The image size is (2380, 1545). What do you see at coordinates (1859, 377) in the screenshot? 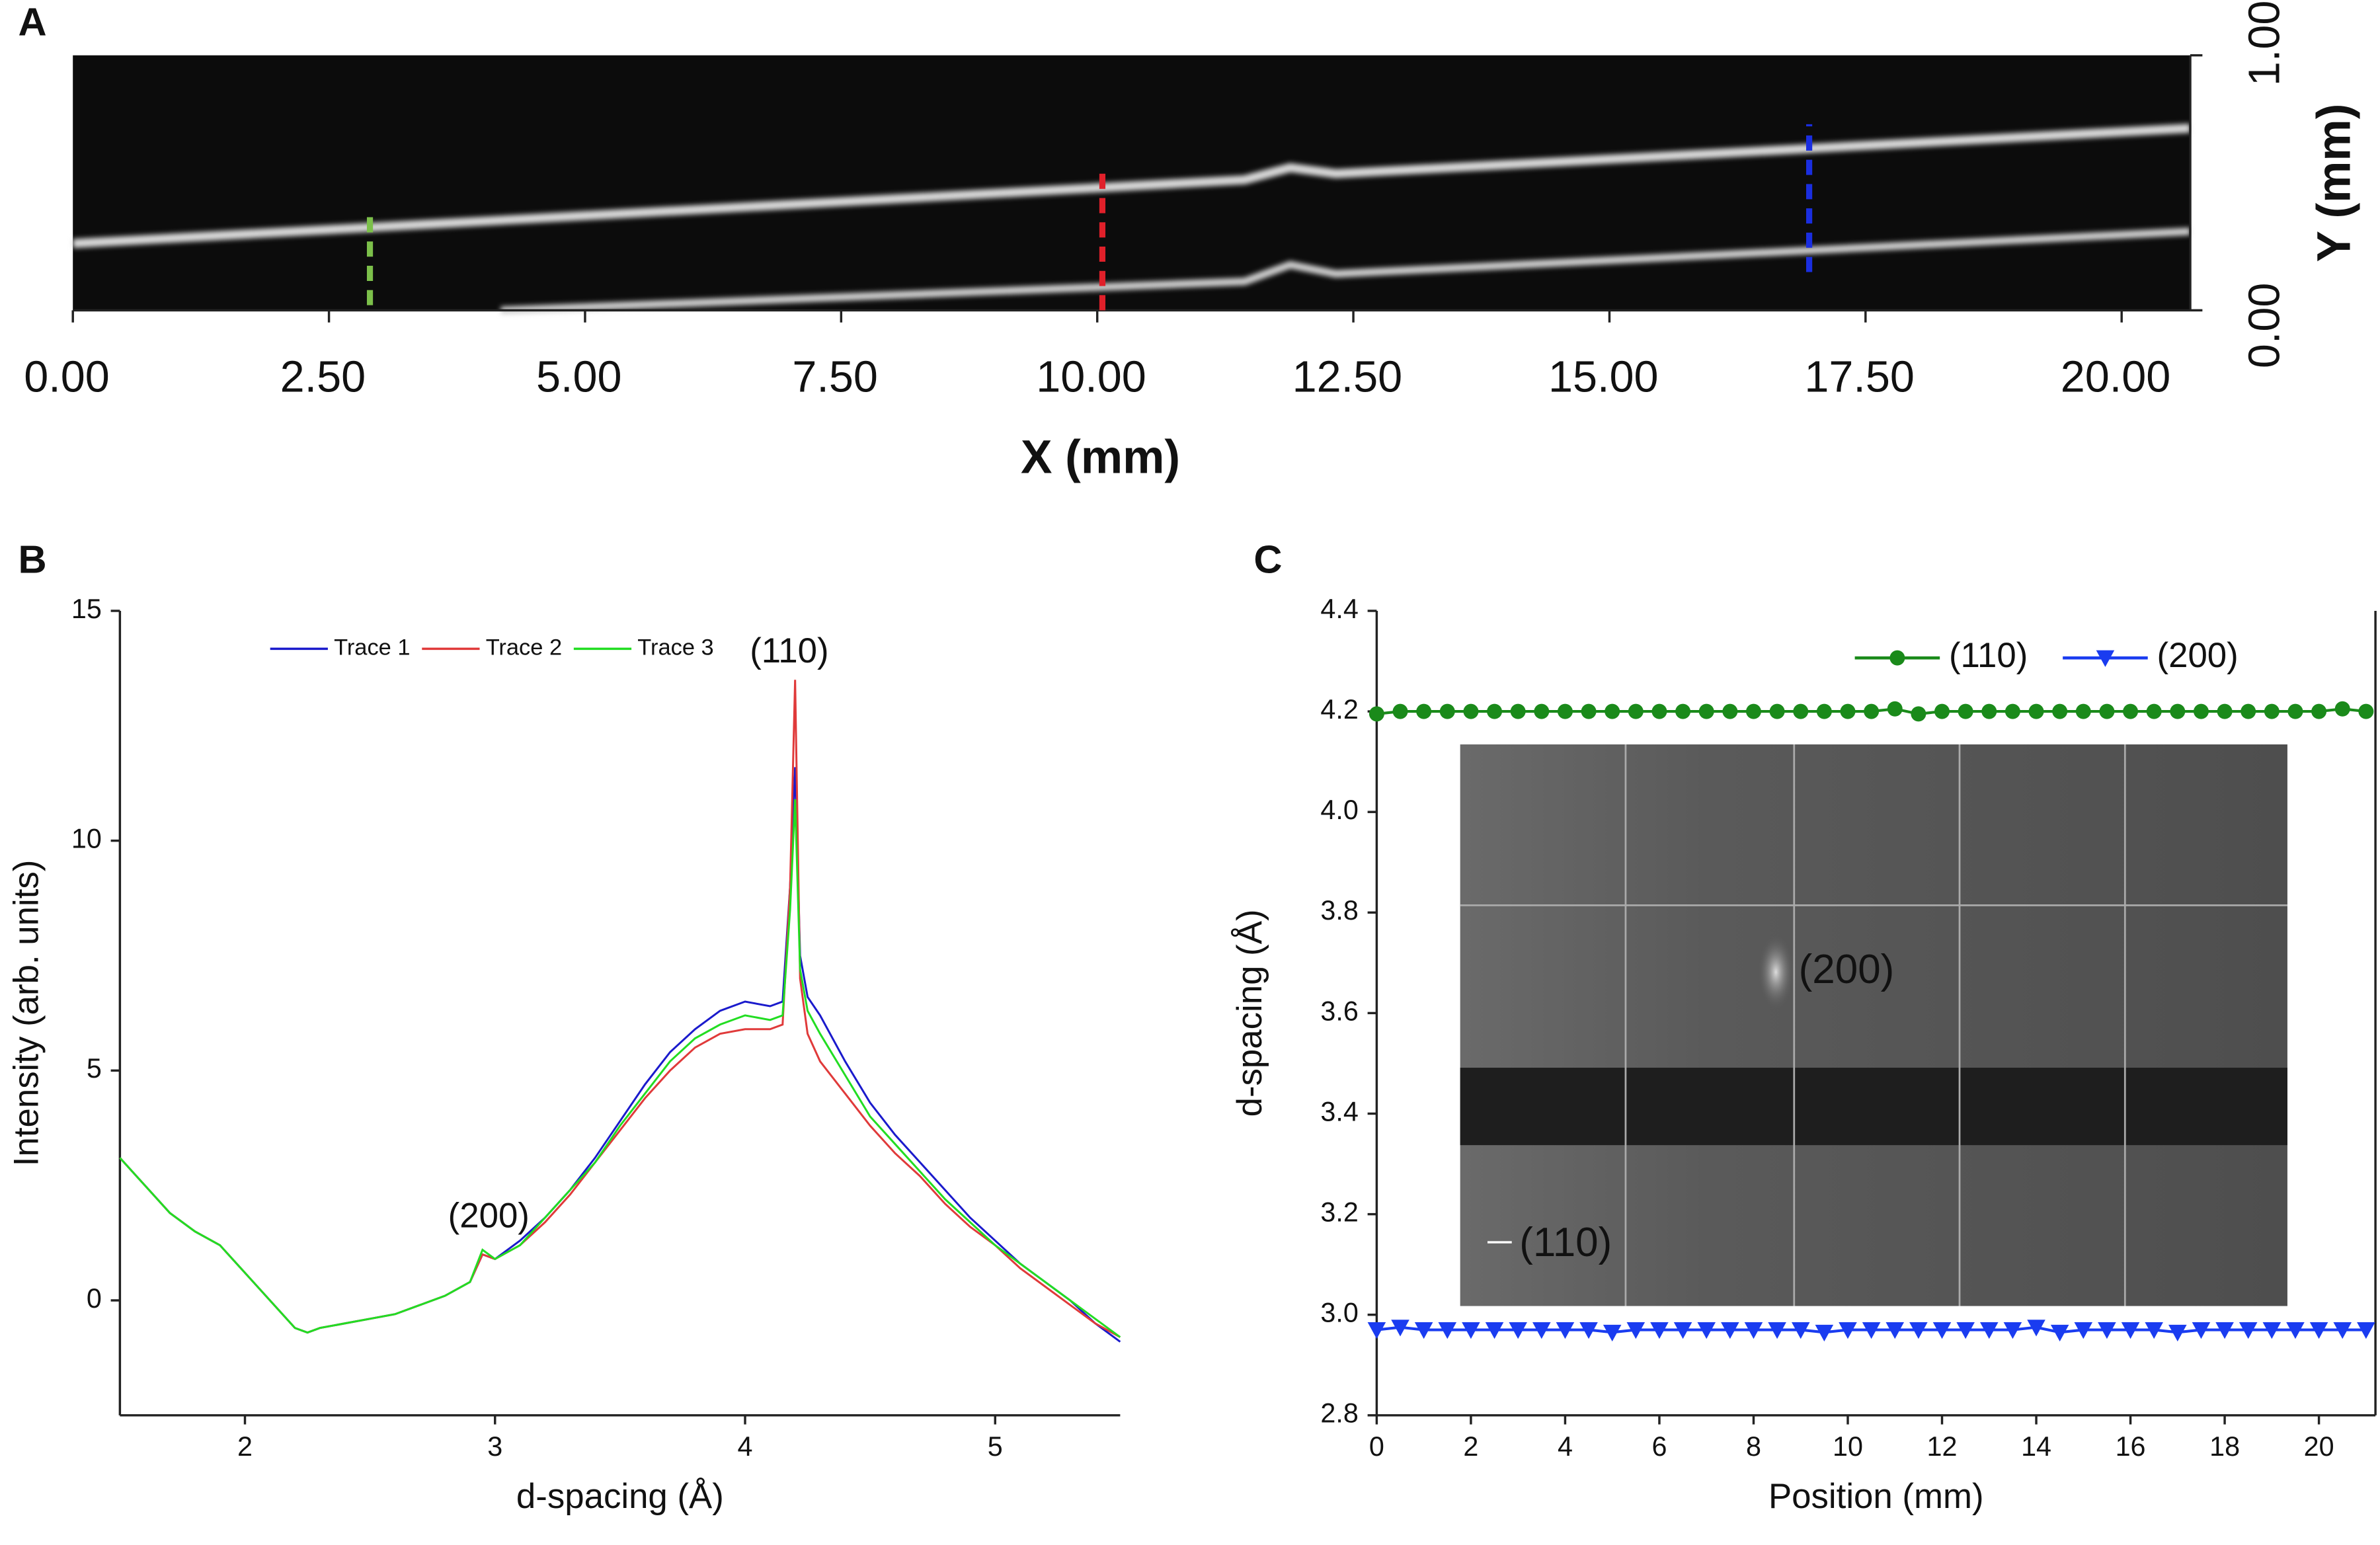
I see `x-tick-label: 17.50` at bounding box center [1859, 377].